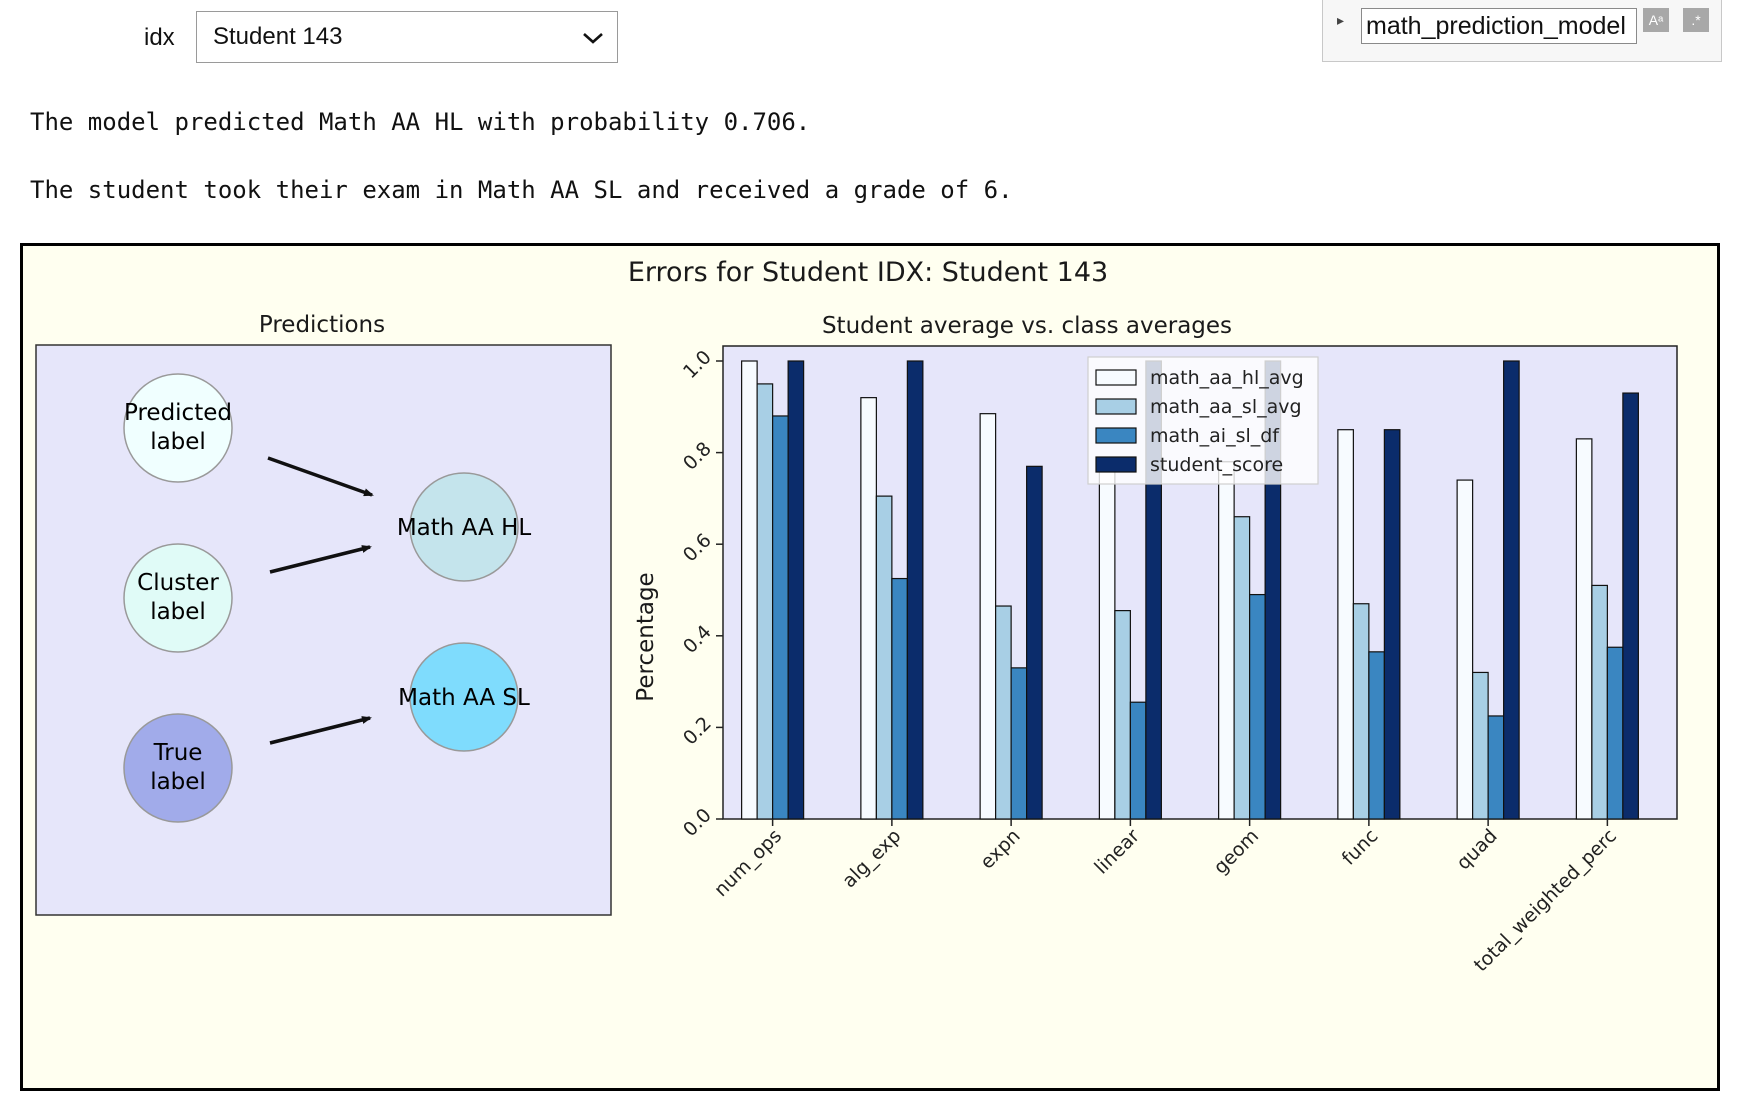 The width and height of the screenshot is (1746, 1108). Describe the element at coordinates (697, 547) in the screenshot. I see `y-tick-label: 0.6` at that location.